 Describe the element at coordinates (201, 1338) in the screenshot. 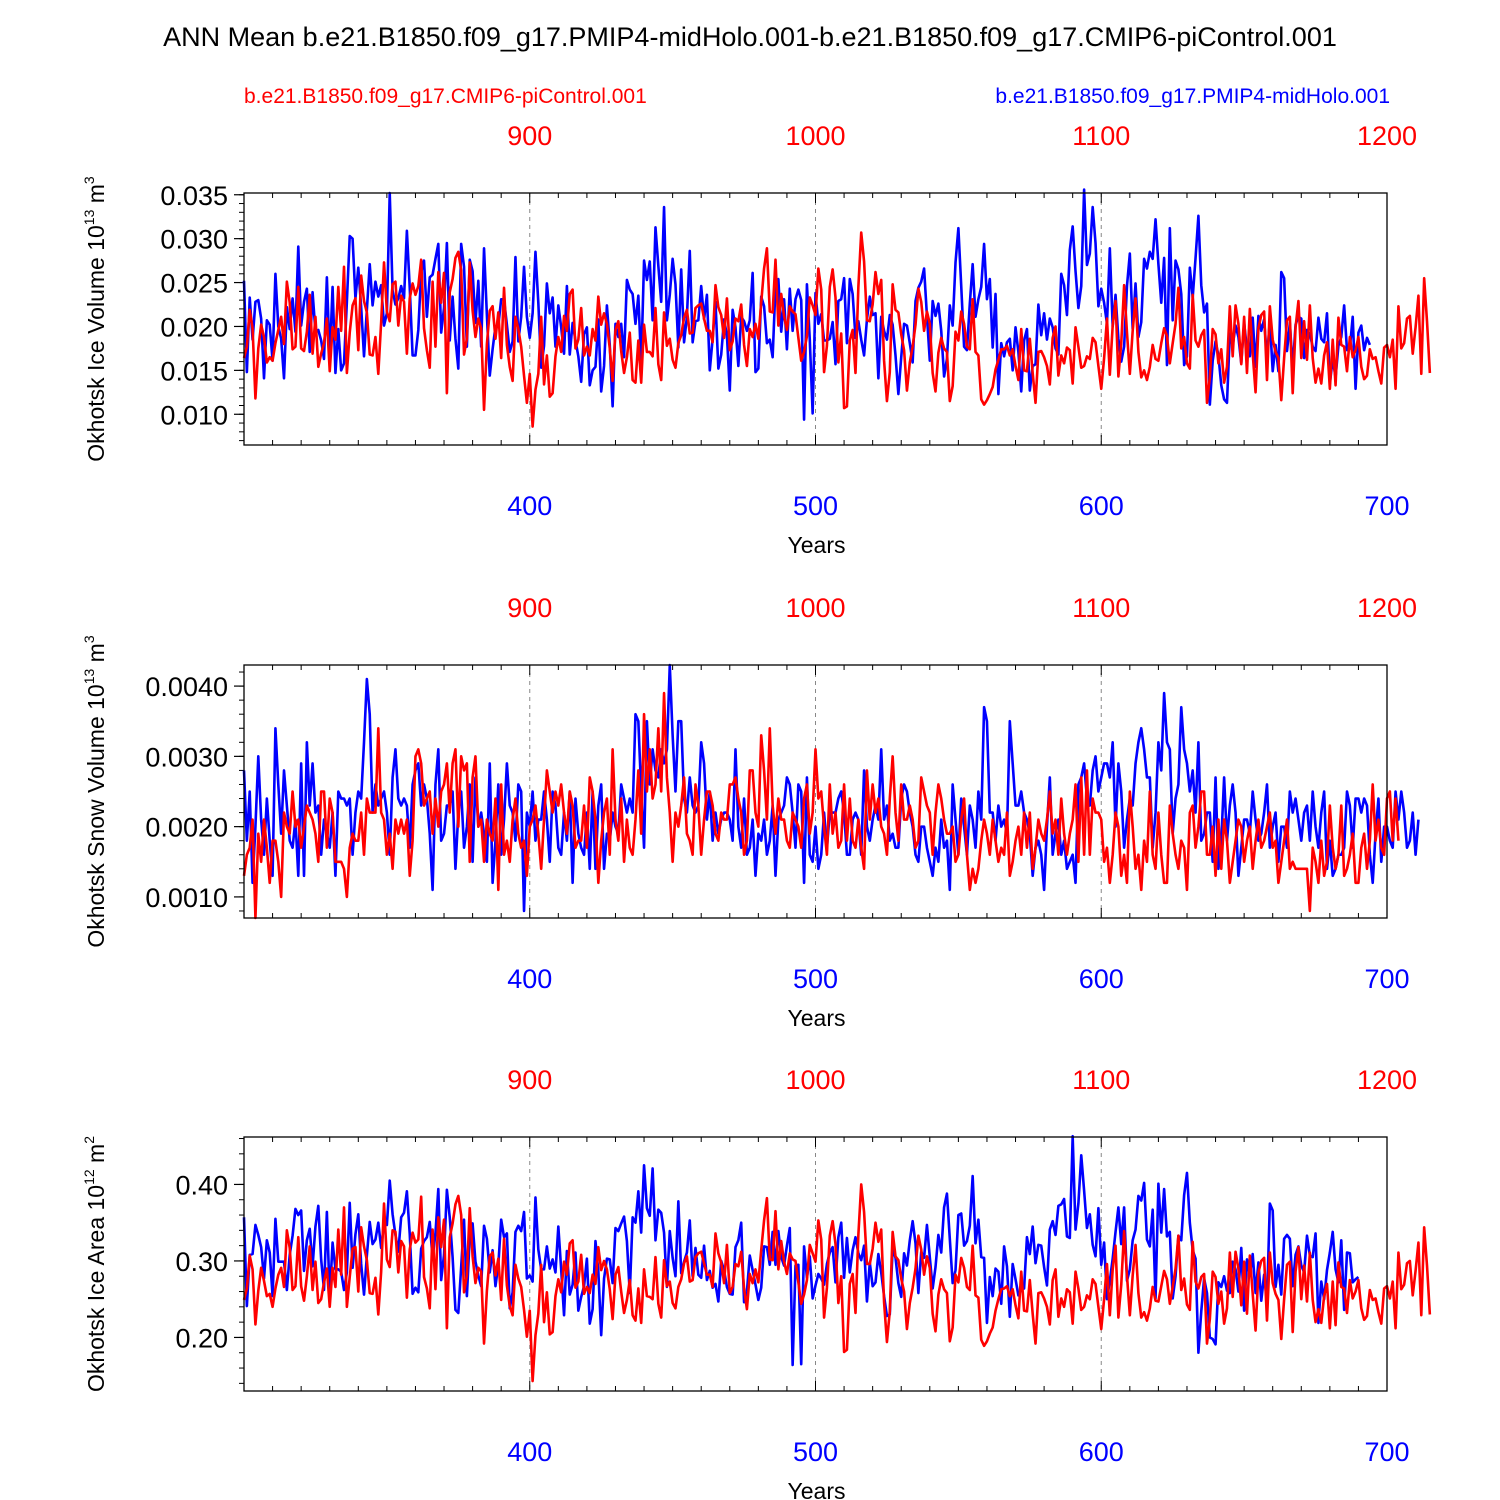

I see `y-tick-label: 0.20` at that location.